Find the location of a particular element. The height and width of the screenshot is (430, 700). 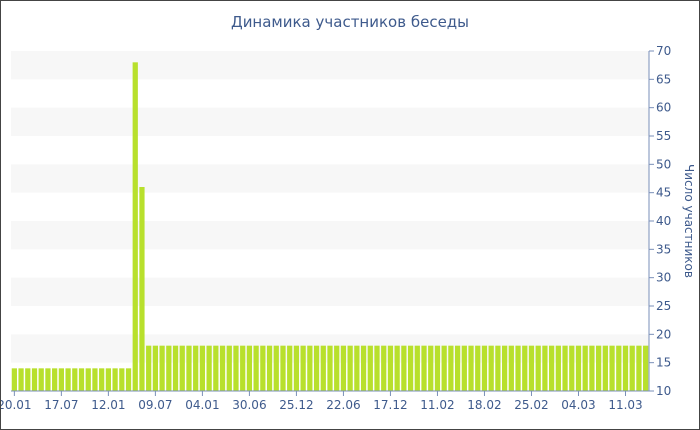

y-tick-label: 55 is located at coordinates (663, 136).